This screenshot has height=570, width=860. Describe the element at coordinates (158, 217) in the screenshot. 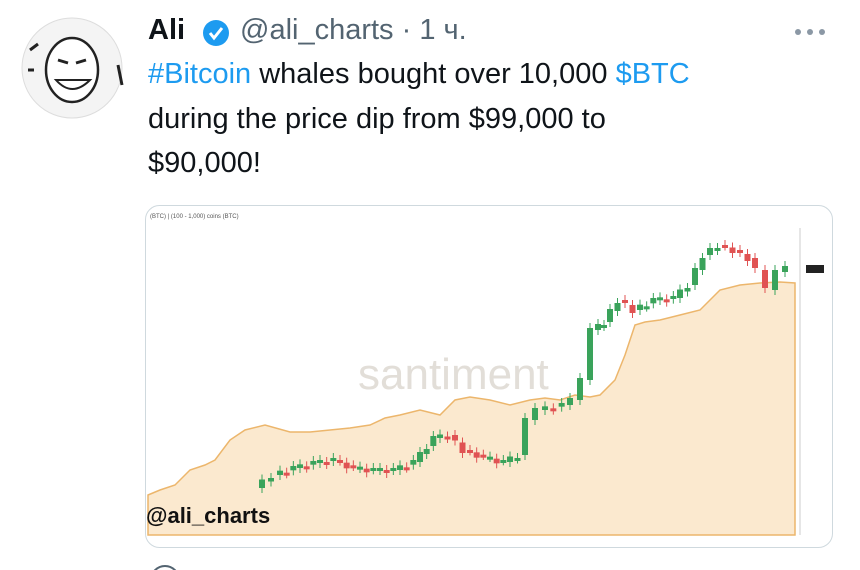

I see `legend-item: (BTC)` at that location.